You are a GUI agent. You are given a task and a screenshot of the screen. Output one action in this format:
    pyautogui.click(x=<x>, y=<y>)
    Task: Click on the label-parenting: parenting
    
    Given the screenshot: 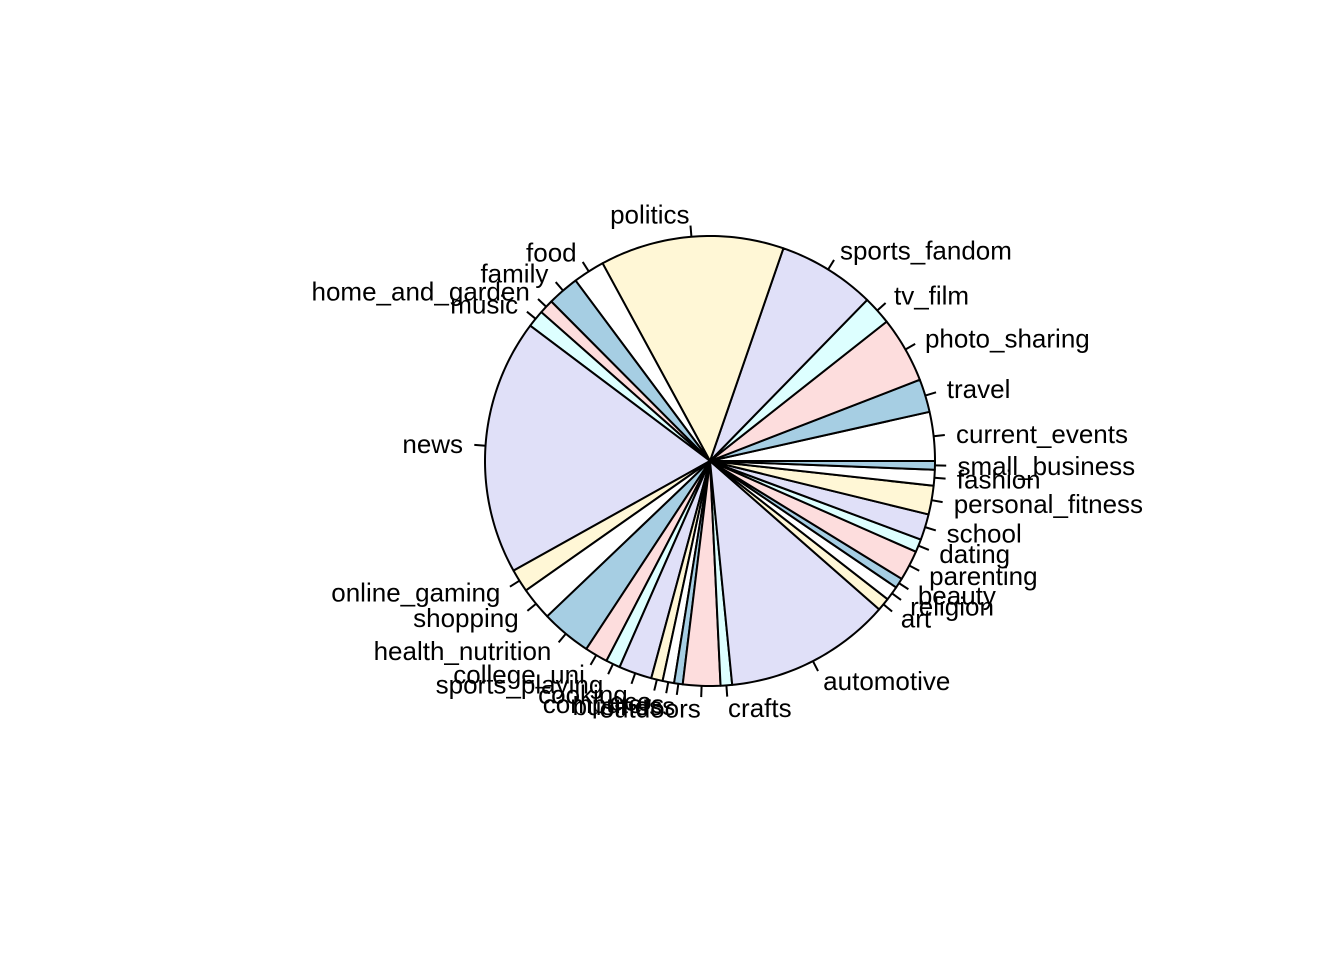 What is the action you would take?
    pyautogui.click(x=983, y=576)
    